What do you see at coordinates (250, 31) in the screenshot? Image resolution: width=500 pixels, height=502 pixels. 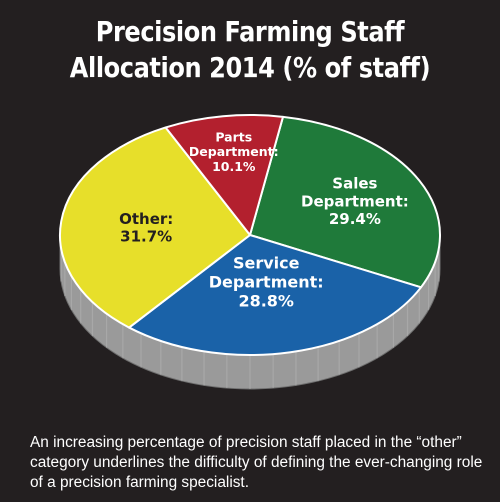 I see `chart-title-line1: Precision Farming Staff` at bounding box center [250, 31].